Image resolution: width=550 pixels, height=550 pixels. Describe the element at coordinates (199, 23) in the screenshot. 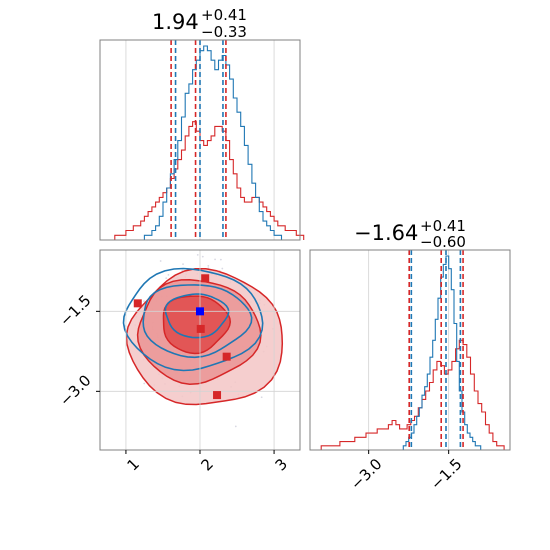

I see `title-param-1: 1.94 +0.41 −0.33` at that location.